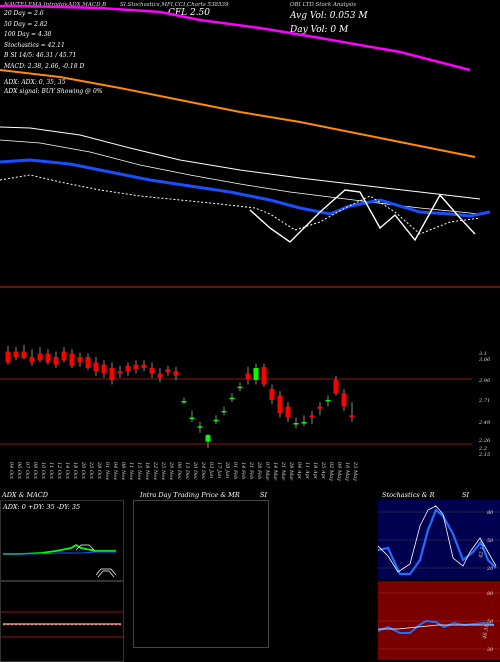 The width and height of the screenshot is (500, 662). Describe the element at coordinates (275, 471) in the screenshot. I see `date-tick-label: 14 Mar` at that location.